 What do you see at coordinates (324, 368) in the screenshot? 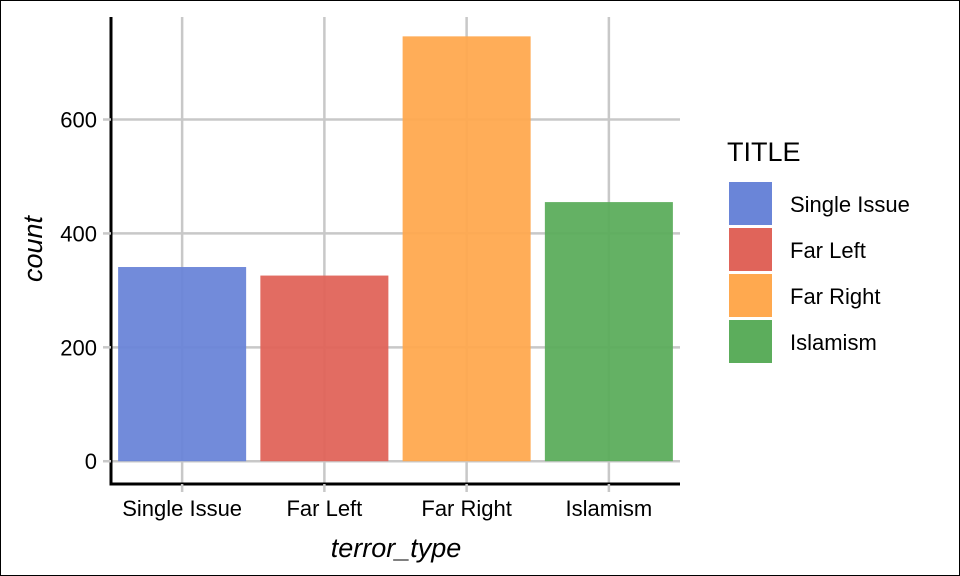
I see `bar-far-left` at bounding box center [324, 368].